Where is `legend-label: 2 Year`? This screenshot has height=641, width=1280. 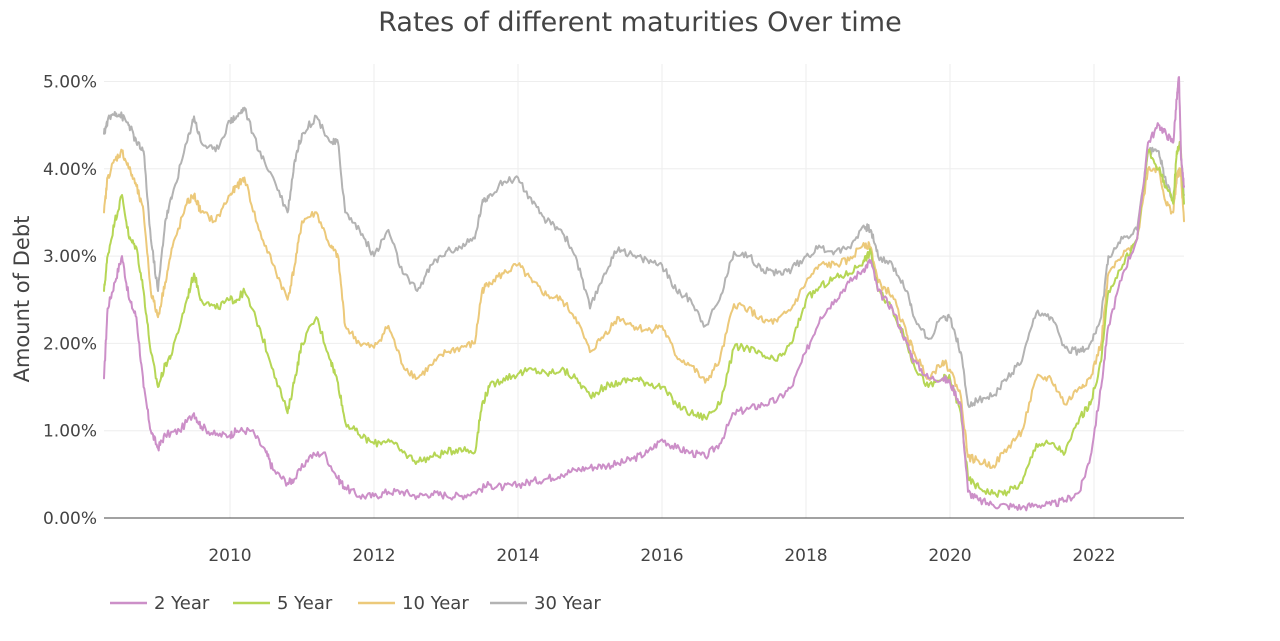
legend-label: 2 Year is located at coordinates (182, 603).